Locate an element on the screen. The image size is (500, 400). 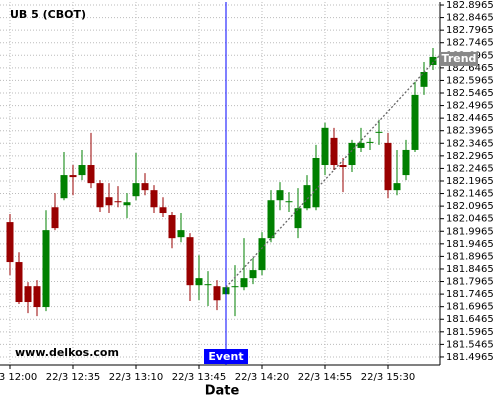
x-tick-label: 22/3 14:20 is located at coordinates (262, 377).